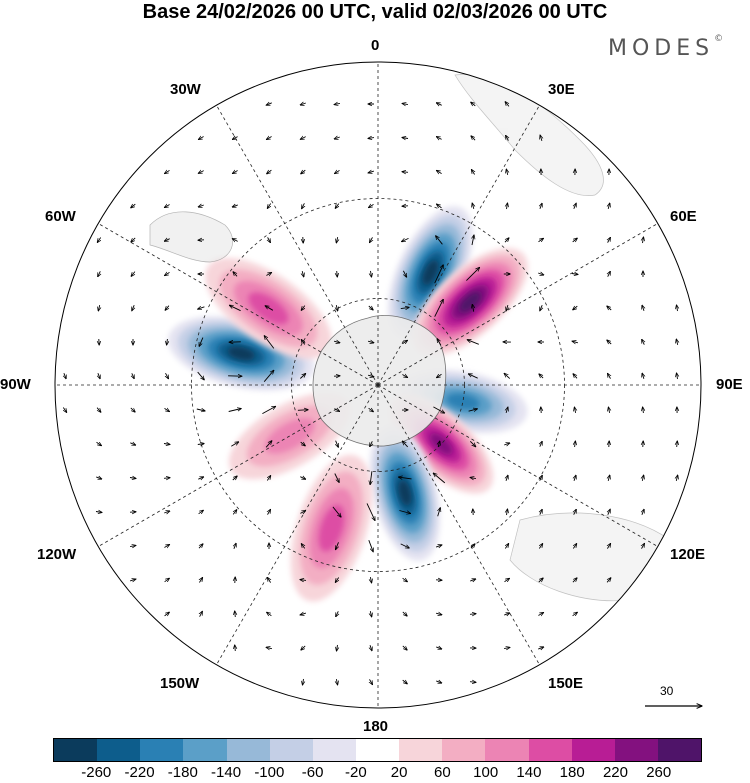 The height and width of the screenshot is (783, 750). What do you see at coordinates (529, 772) in the screenshot?
I see `colorbar-tick-label: 140` at bounding box center [529, 772].